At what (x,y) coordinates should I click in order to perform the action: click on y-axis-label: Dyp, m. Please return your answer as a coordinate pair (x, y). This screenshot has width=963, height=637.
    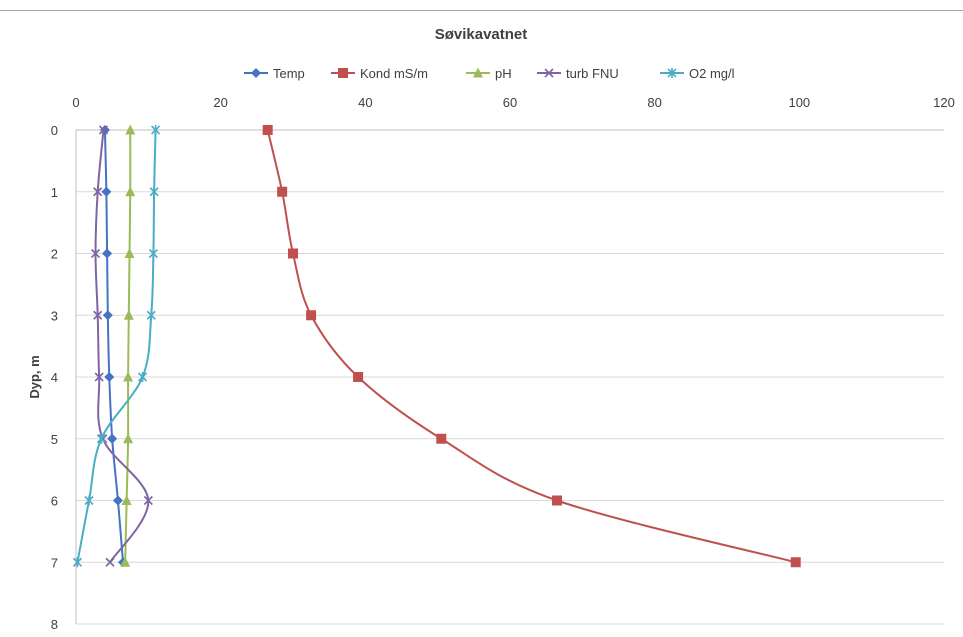
    Looking at the image, I should click on (34, 376).